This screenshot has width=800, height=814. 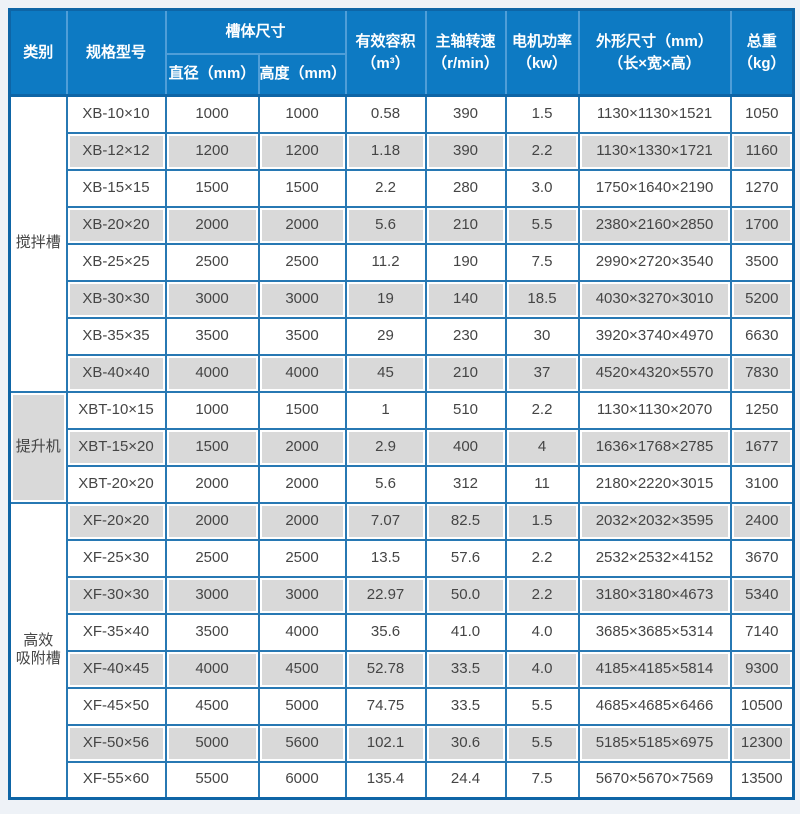 What do you see at coordinates (654, 447) in the screenshot?
I see `dims-cell: 1636×1768×2785` at bounding box center [654, 447].